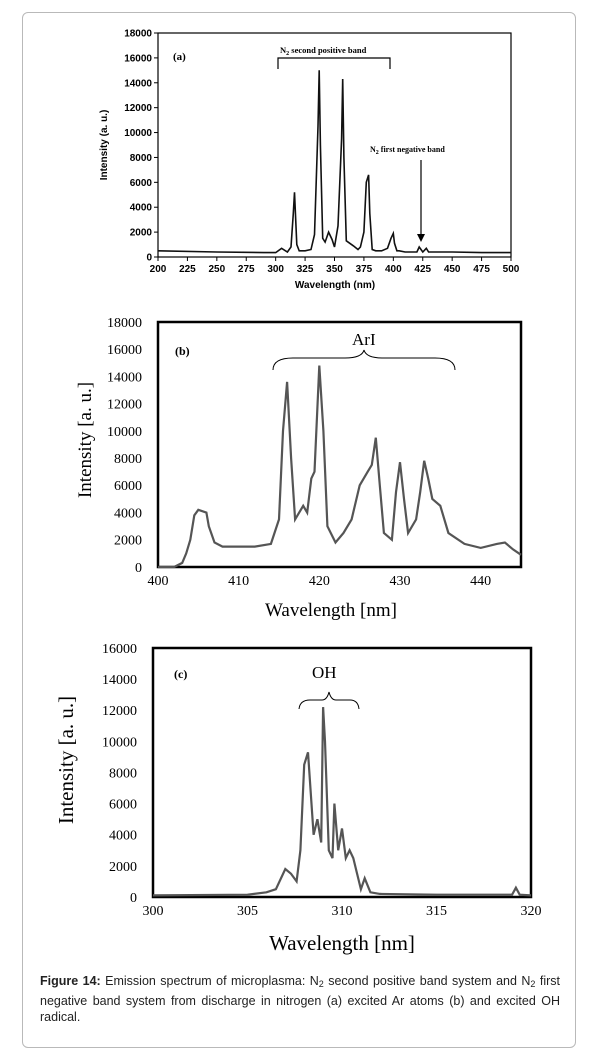 The width and height of the screenshot is (594, 1060). Describe the element at coordinates (128, 459) in the screenshot. I see `panel-b-y-tick-label: 8000` at that location.